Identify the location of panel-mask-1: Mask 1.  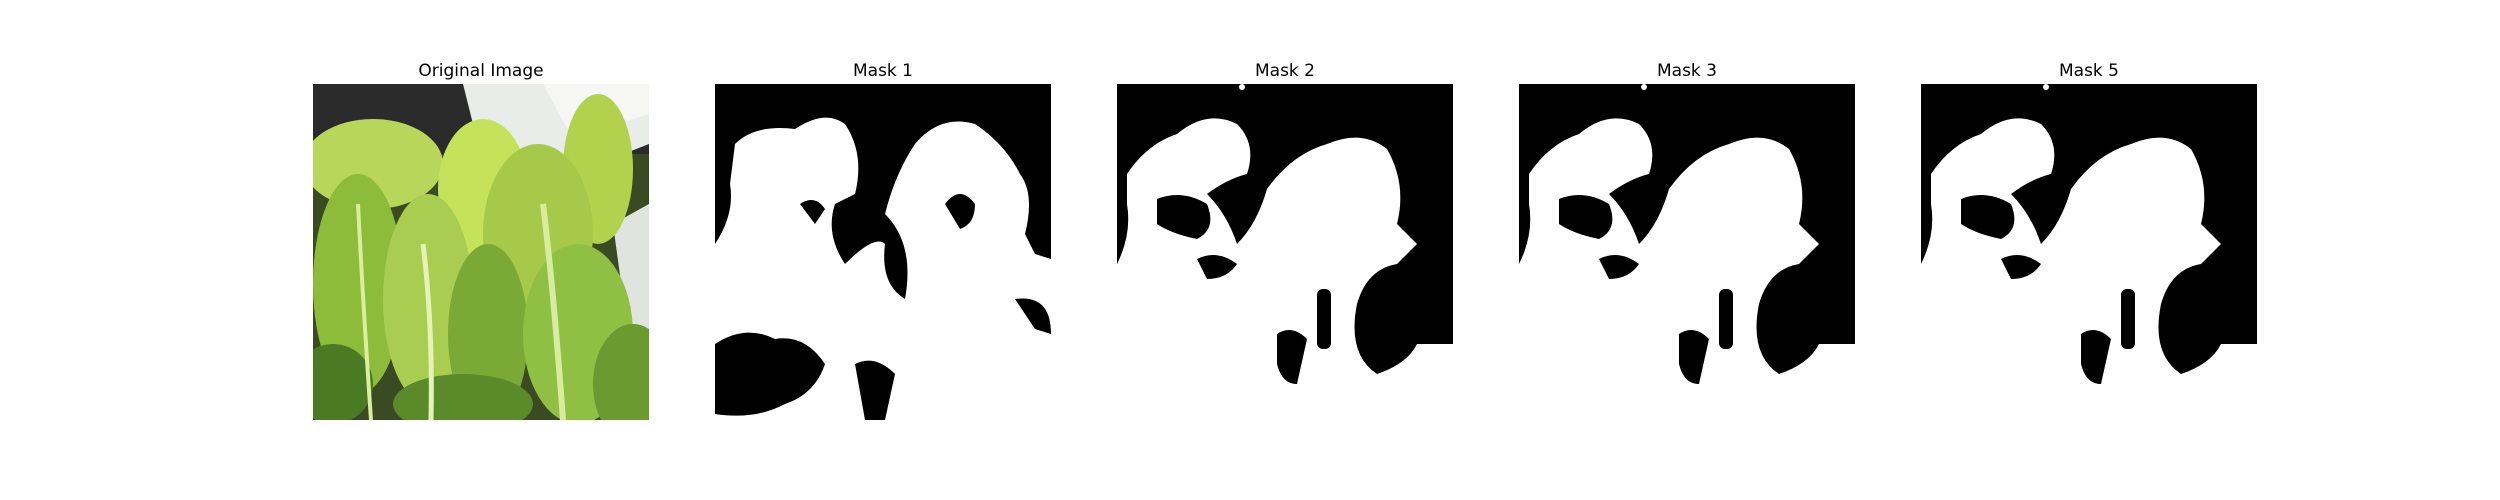
(883, 239).